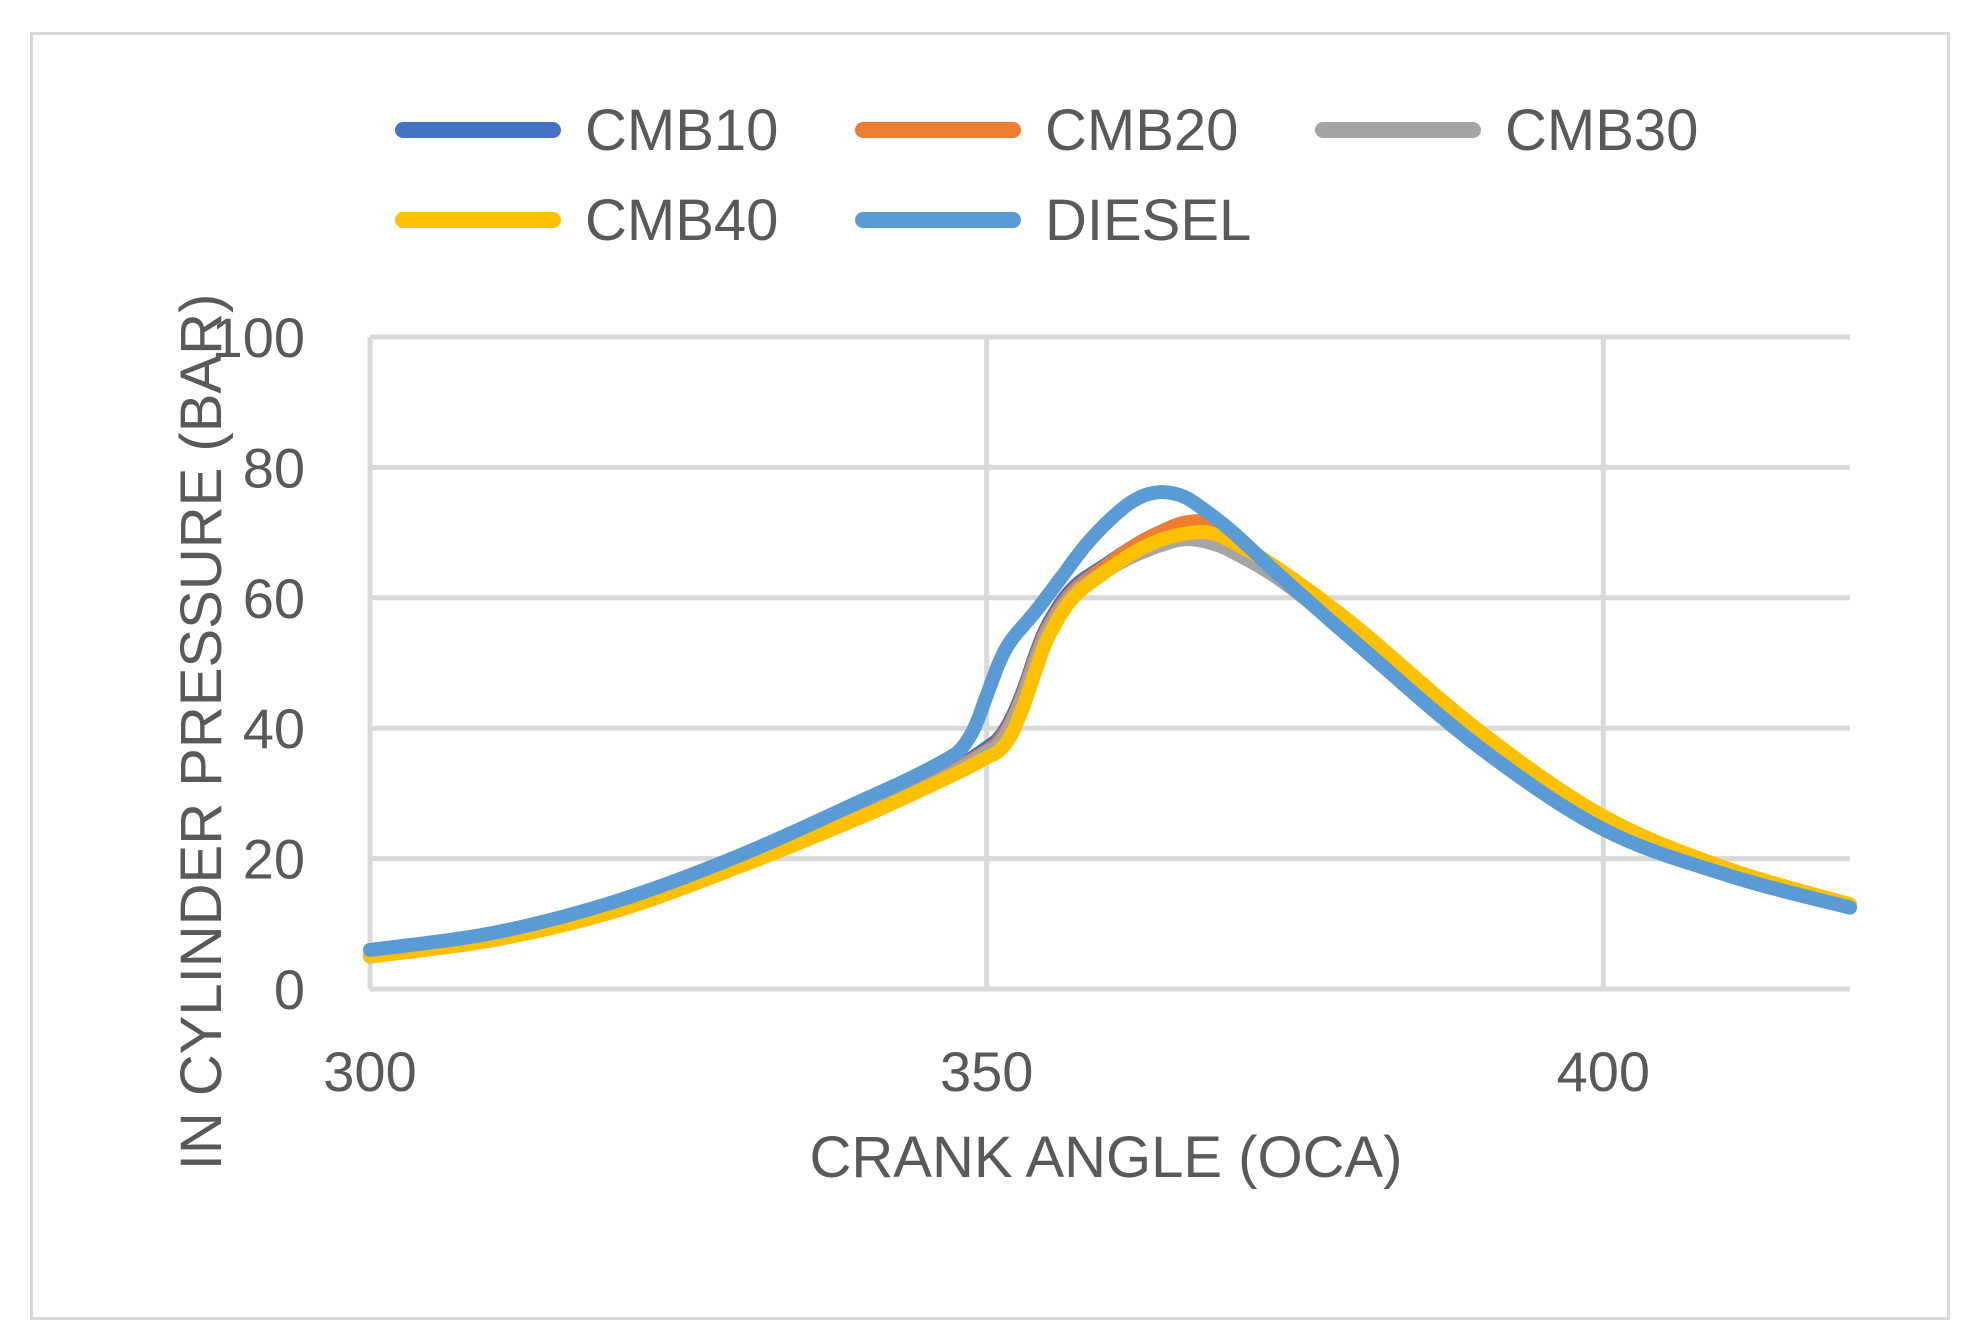  What do you see at coordinates (274, 598) in the screenshot?
I see `y-tick-label-60: 60` at bounding box center [274, 598].